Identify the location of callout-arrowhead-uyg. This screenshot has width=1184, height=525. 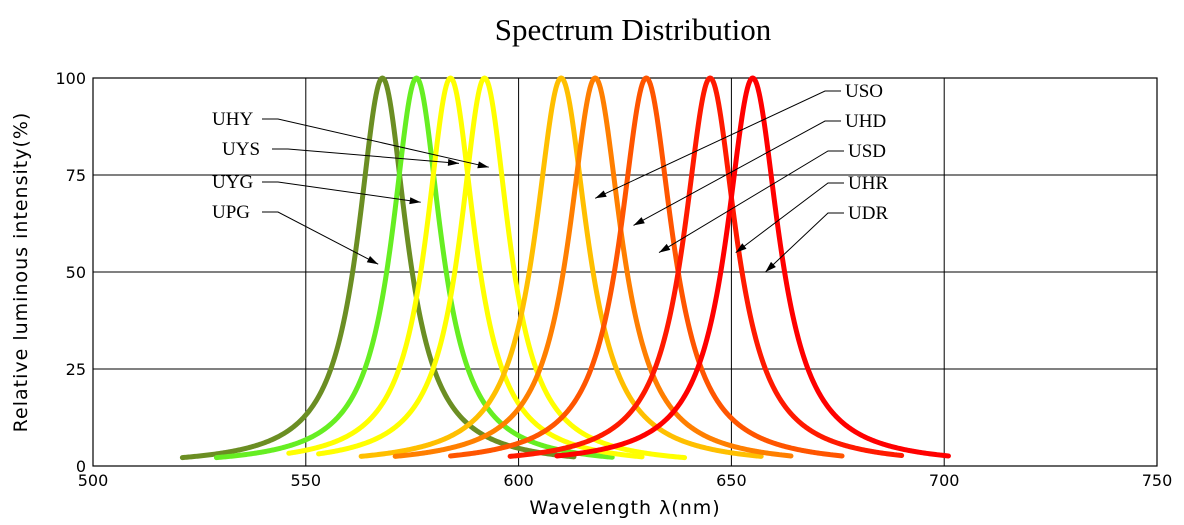
(415, 201).